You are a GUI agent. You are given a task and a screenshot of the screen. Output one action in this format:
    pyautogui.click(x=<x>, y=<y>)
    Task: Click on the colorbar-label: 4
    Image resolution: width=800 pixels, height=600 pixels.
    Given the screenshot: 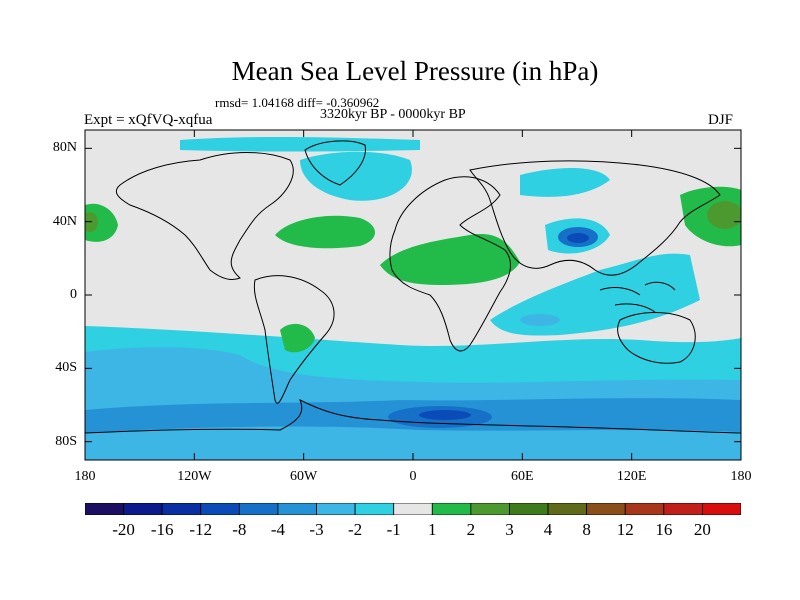 What is the action you would take?
    pyautogui.click(x=548, y=529)
    